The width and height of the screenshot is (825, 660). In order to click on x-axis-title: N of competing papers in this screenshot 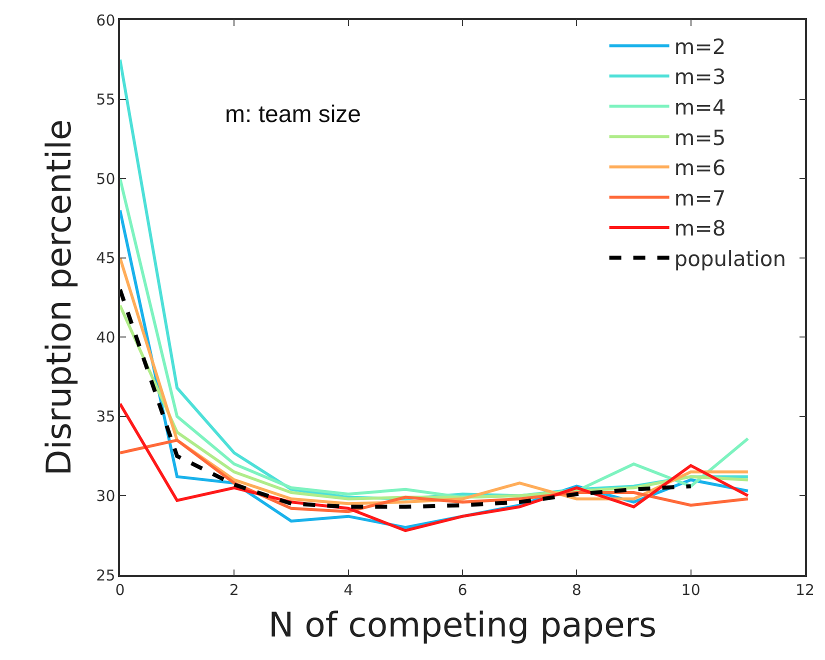, I will do `click(462, 626)`.